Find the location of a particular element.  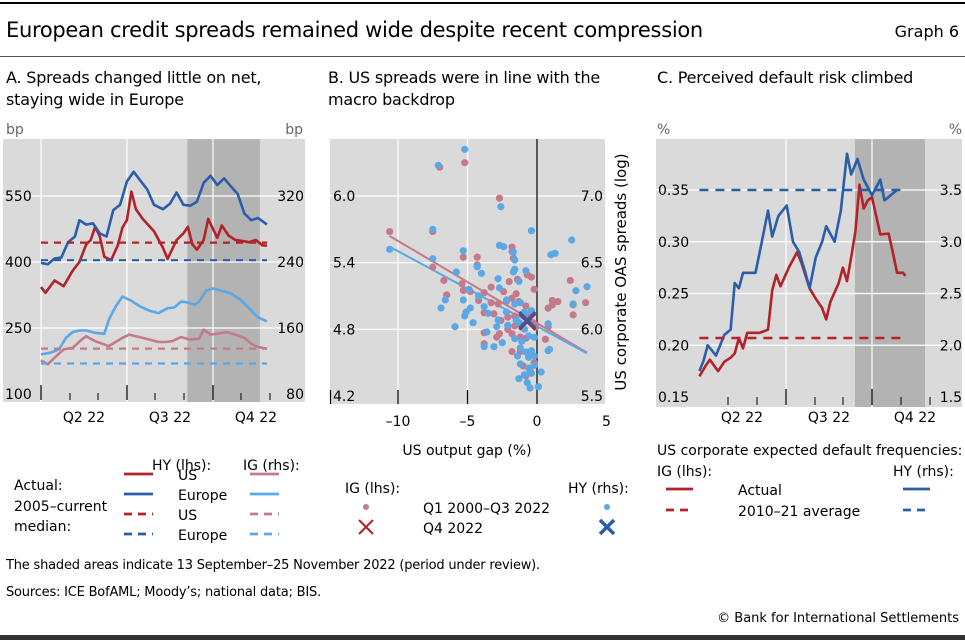

panel-c-ytick-right-label: 2.5 is located at coordinates (951, 295).